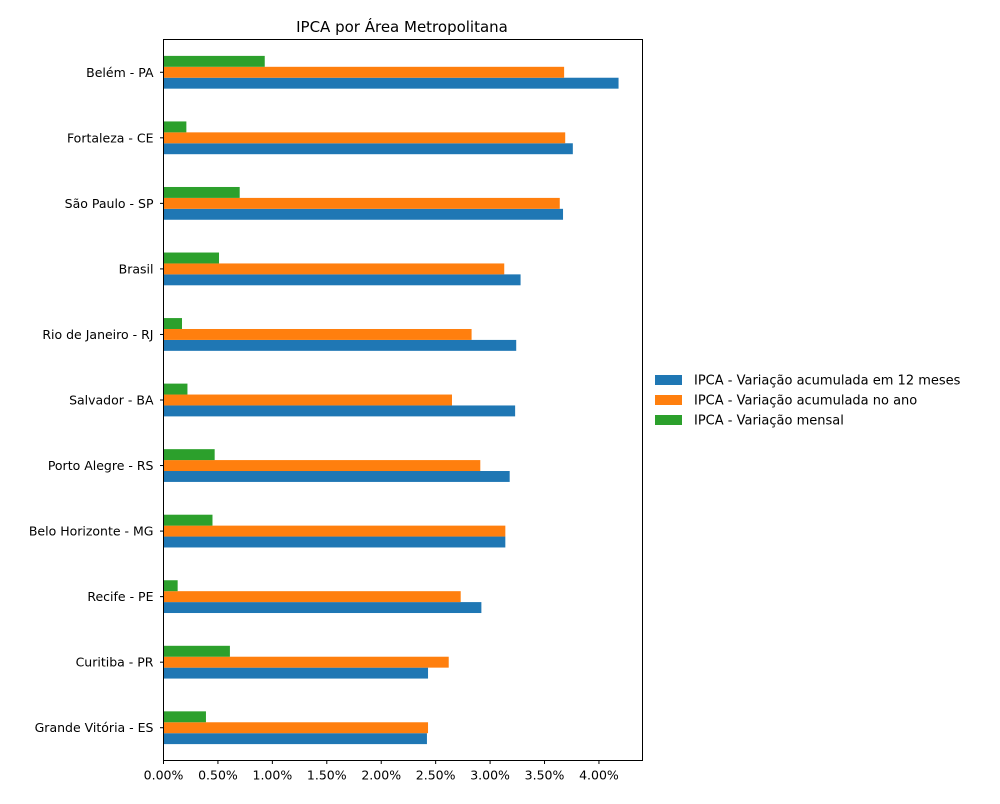 This screenshot has width=1000, height=804. I want to click on x-tick-label: 3.50%, so click(545, 775).